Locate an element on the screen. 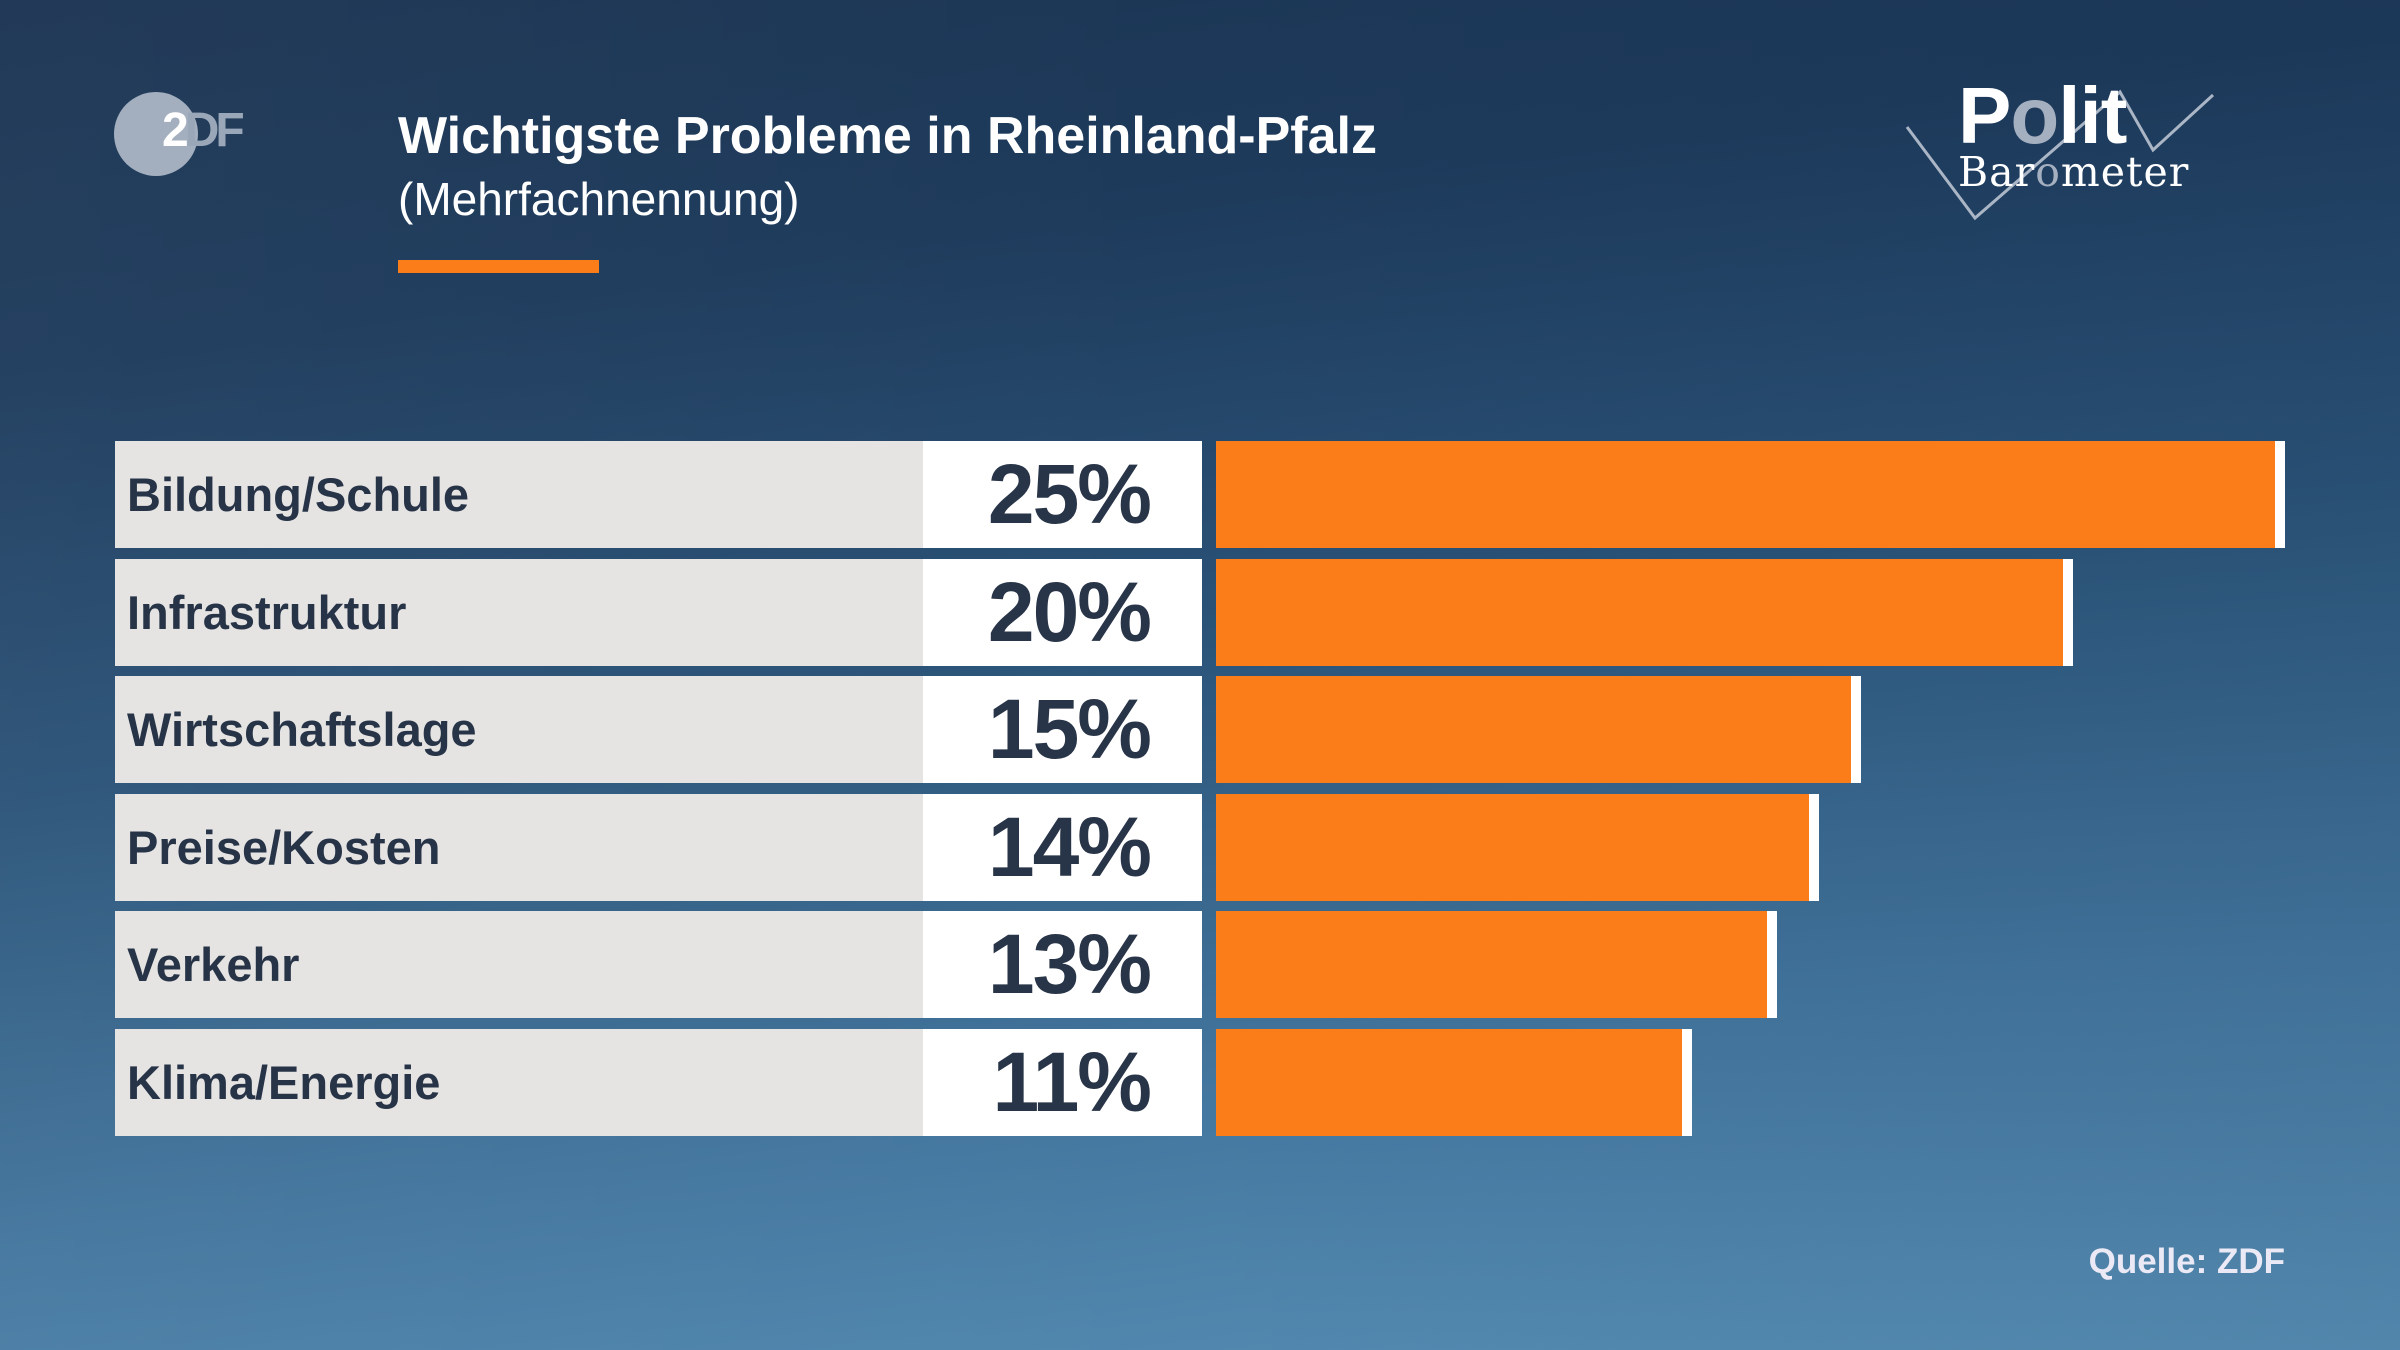  chart-subtitle: (Mehrfachnennung) is located at coordinates (599, 199).